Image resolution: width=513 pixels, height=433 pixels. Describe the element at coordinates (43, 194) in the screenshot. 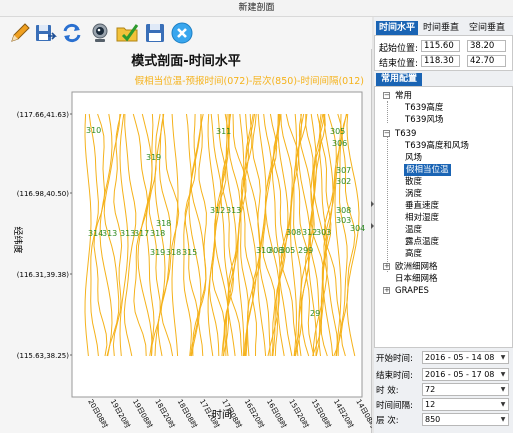

I see `y-tick-label: (116.98,40.50)` at that location.